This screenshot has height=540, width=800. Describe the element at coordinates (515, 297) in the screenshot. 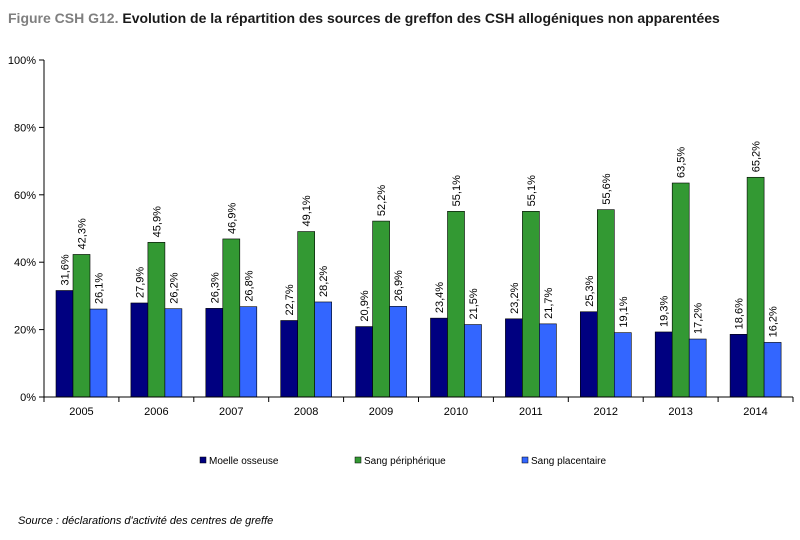

I see `data-label: 23,2%` at that location.